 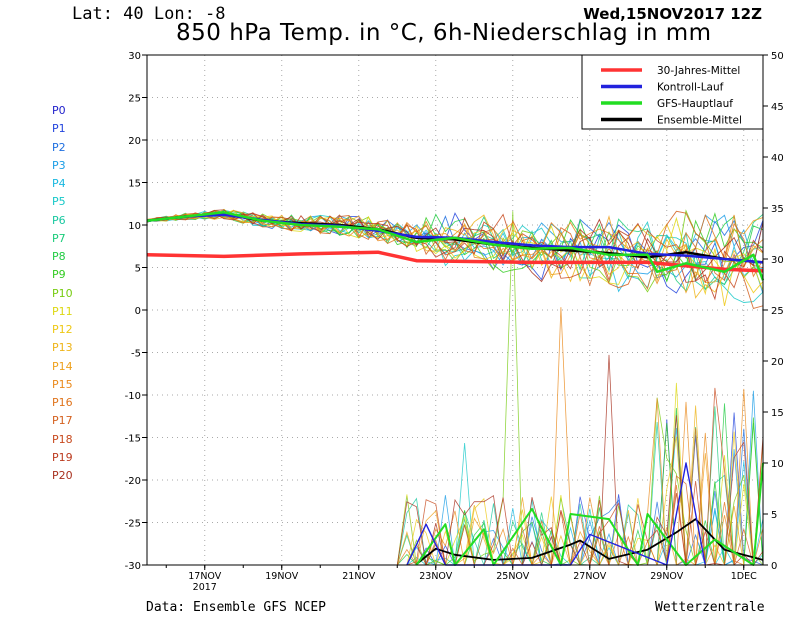 I want to click on member-temp-line-p12, so click(x=455, y=257).